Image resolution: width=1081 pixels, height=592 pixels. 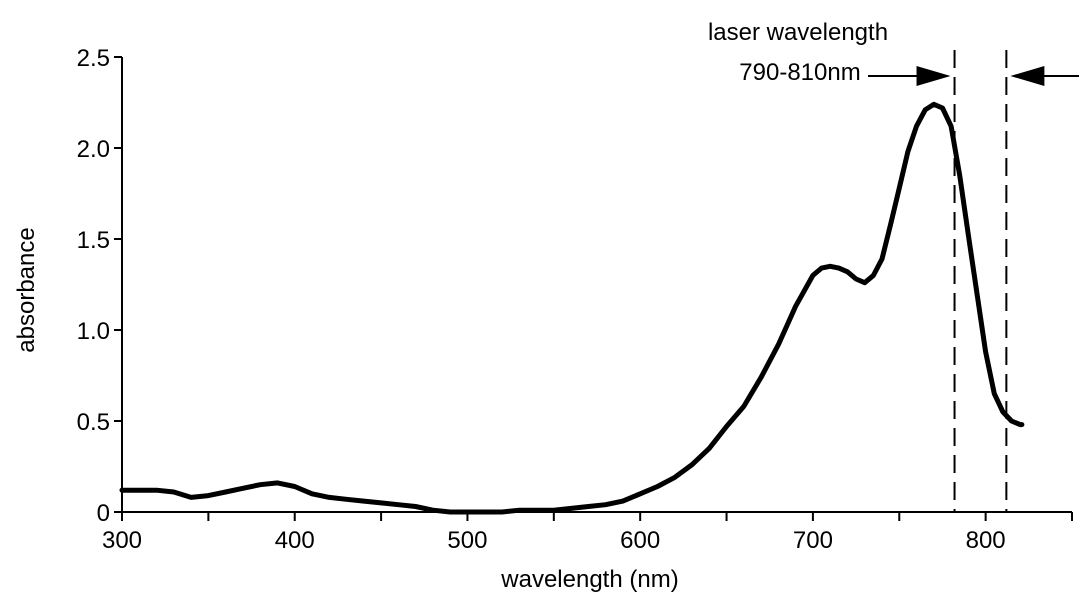 What do you see at coordinates (295, 540) in the screenshot?
I see `x-tick-label: 400` at bounding box center [295, 540].